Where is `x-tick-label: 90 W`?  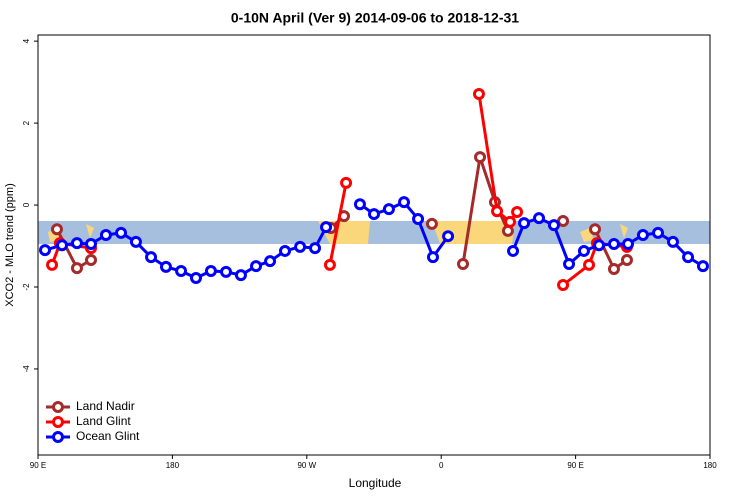 x-tick-label: 90 W is located at coordinates (306, 465).